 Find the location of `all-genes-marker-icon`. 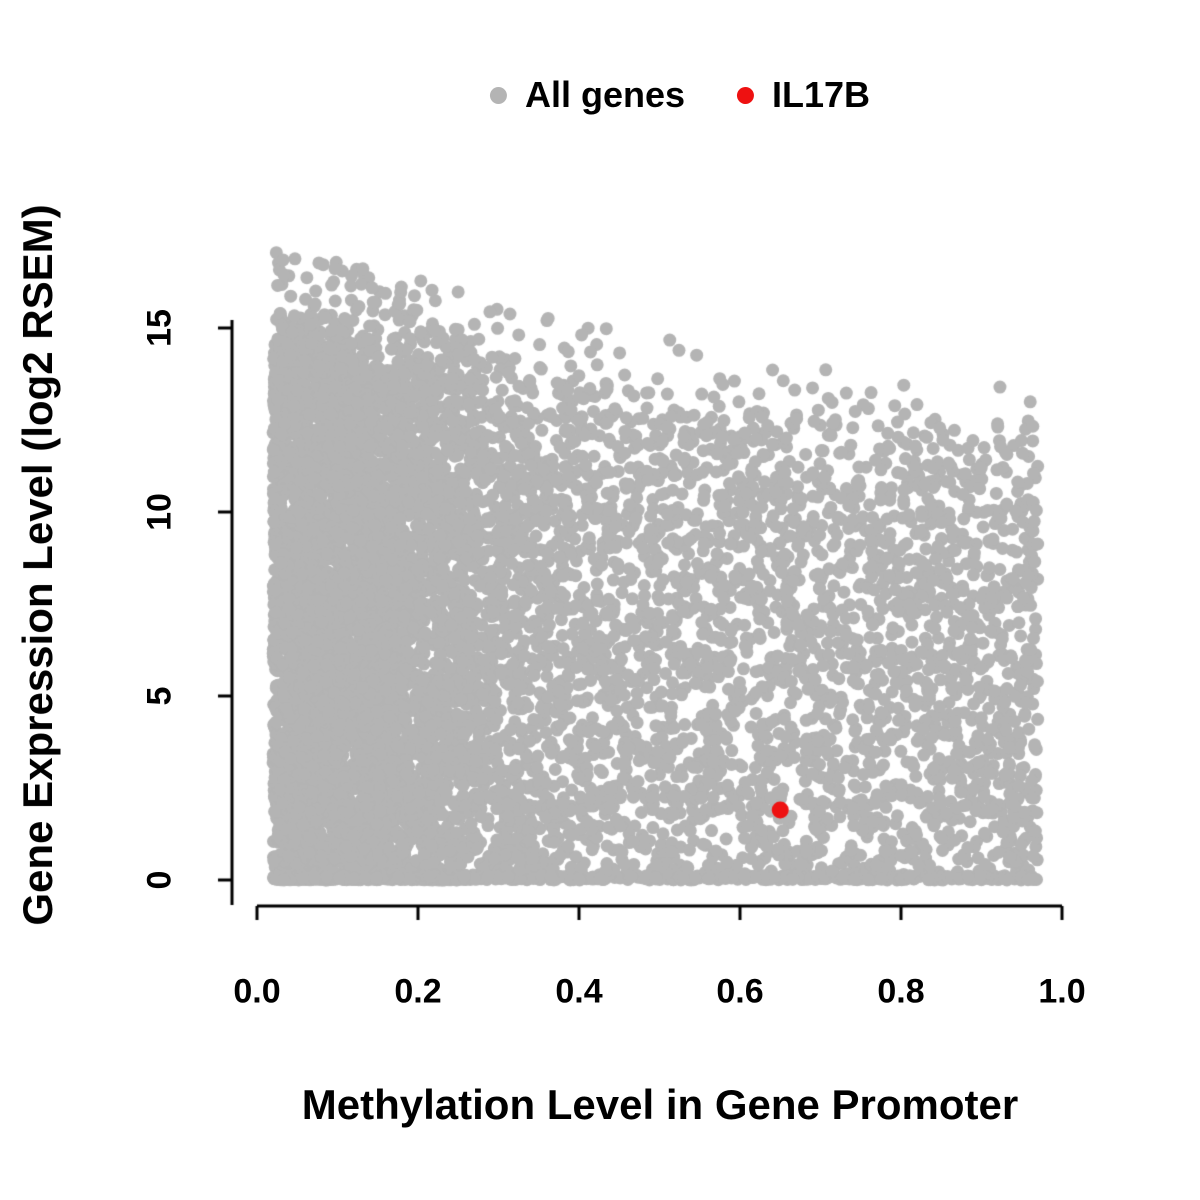

all-genes-marker-icon is located at coordinates (498, 95).